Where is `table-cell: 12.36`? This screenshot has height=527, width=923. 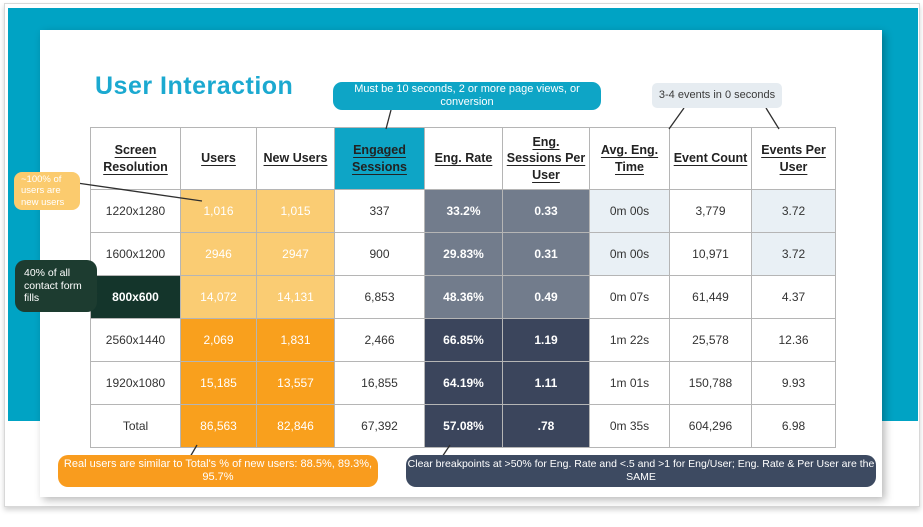 table-cell: 12.36 is located at coordinates (793, 340).